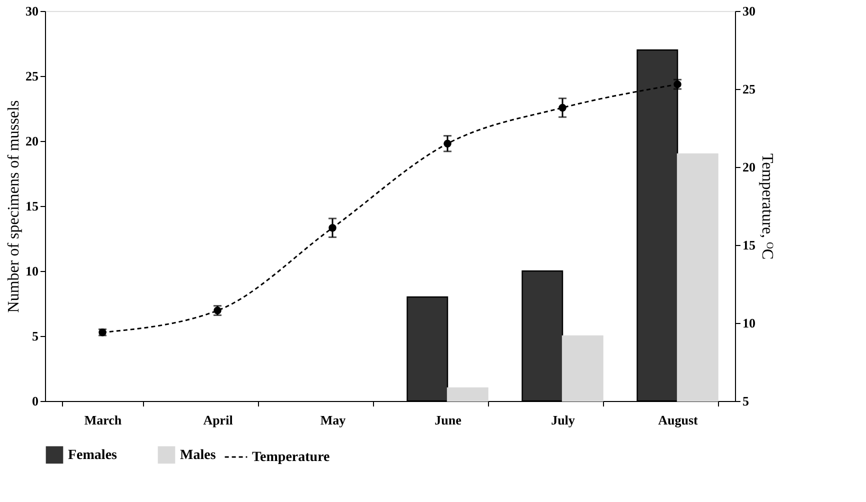 Image resolution: width=866 pixels, height=502 pixels. Describe the element at coordinates (35, 401) in the screenshot. I see `y-tick-label: 0` at that location.